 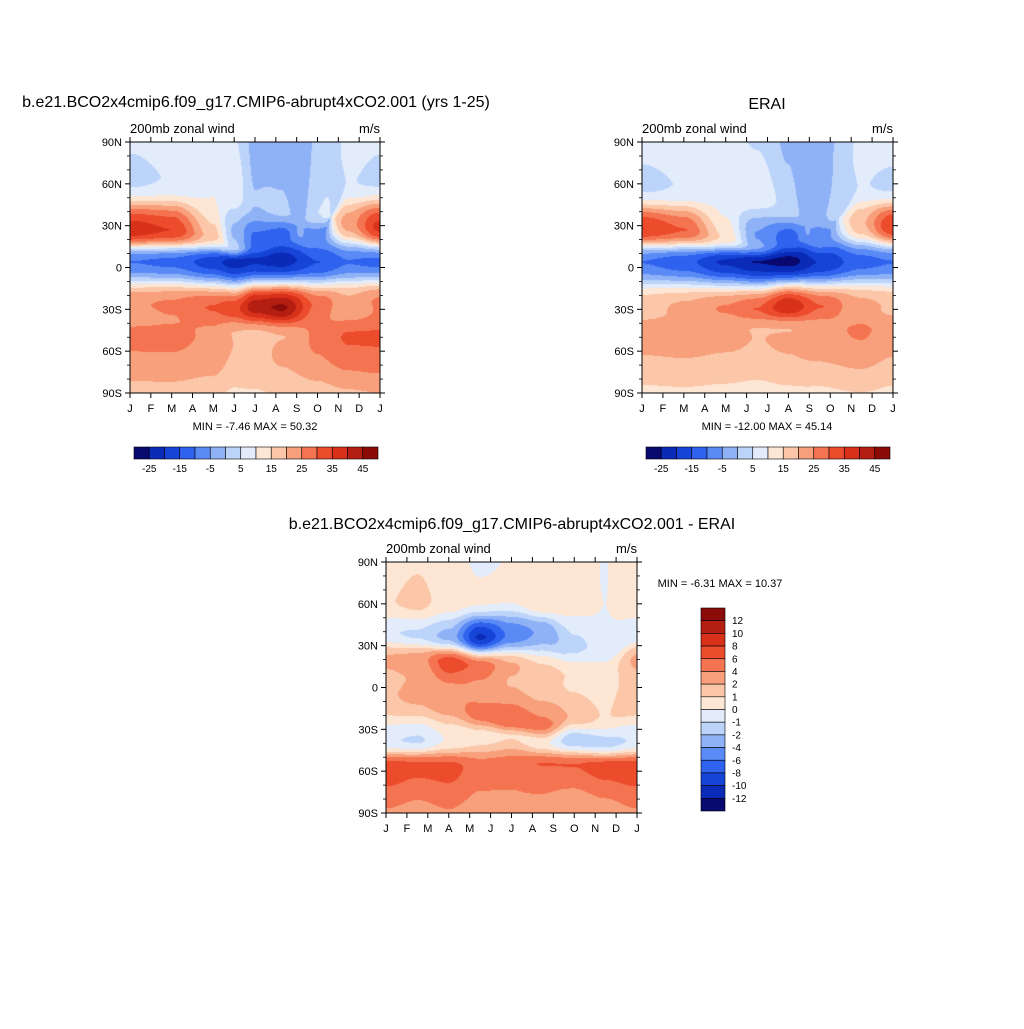 I want to click on colorbar-tick-label: 8, so click(x=735, y=647).